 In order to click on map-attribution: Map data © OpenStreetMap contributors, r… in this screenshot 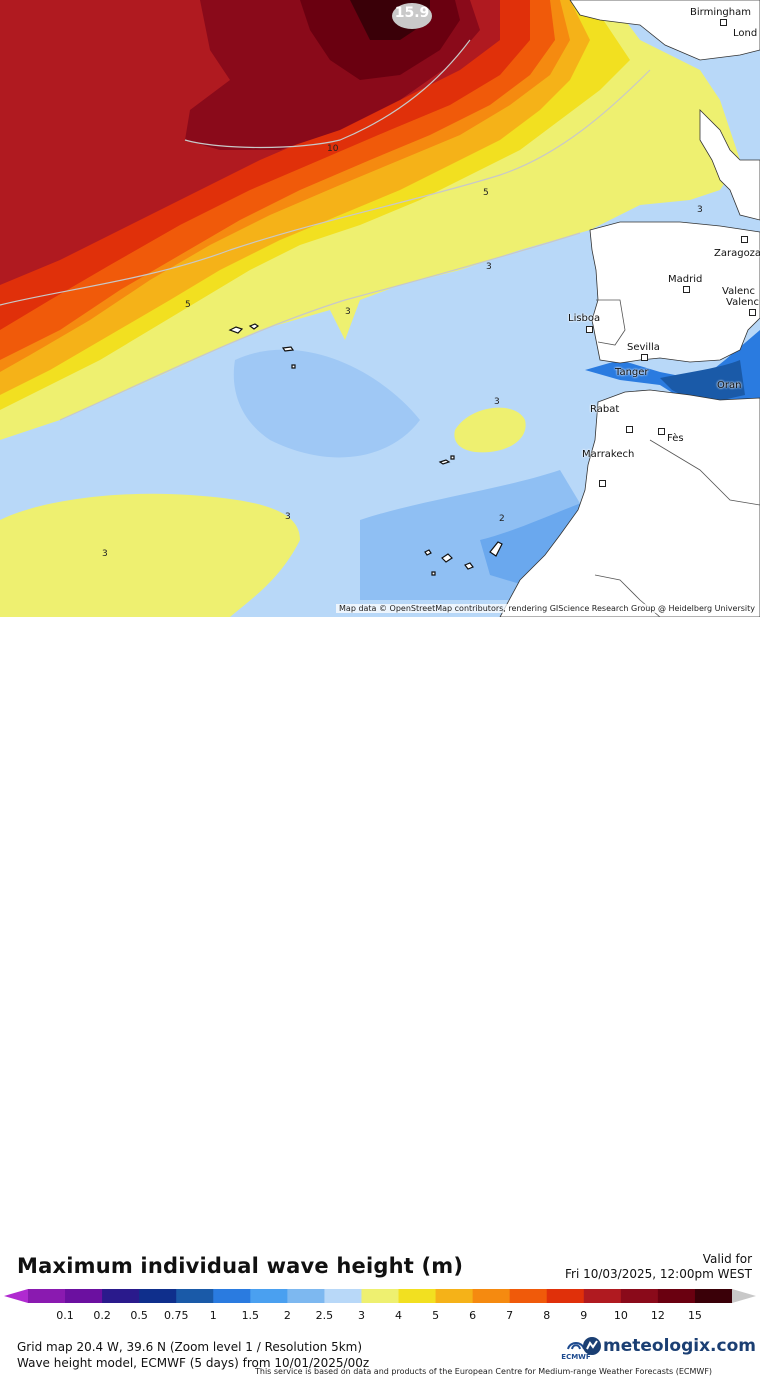, I will do `click(547, 608)`.